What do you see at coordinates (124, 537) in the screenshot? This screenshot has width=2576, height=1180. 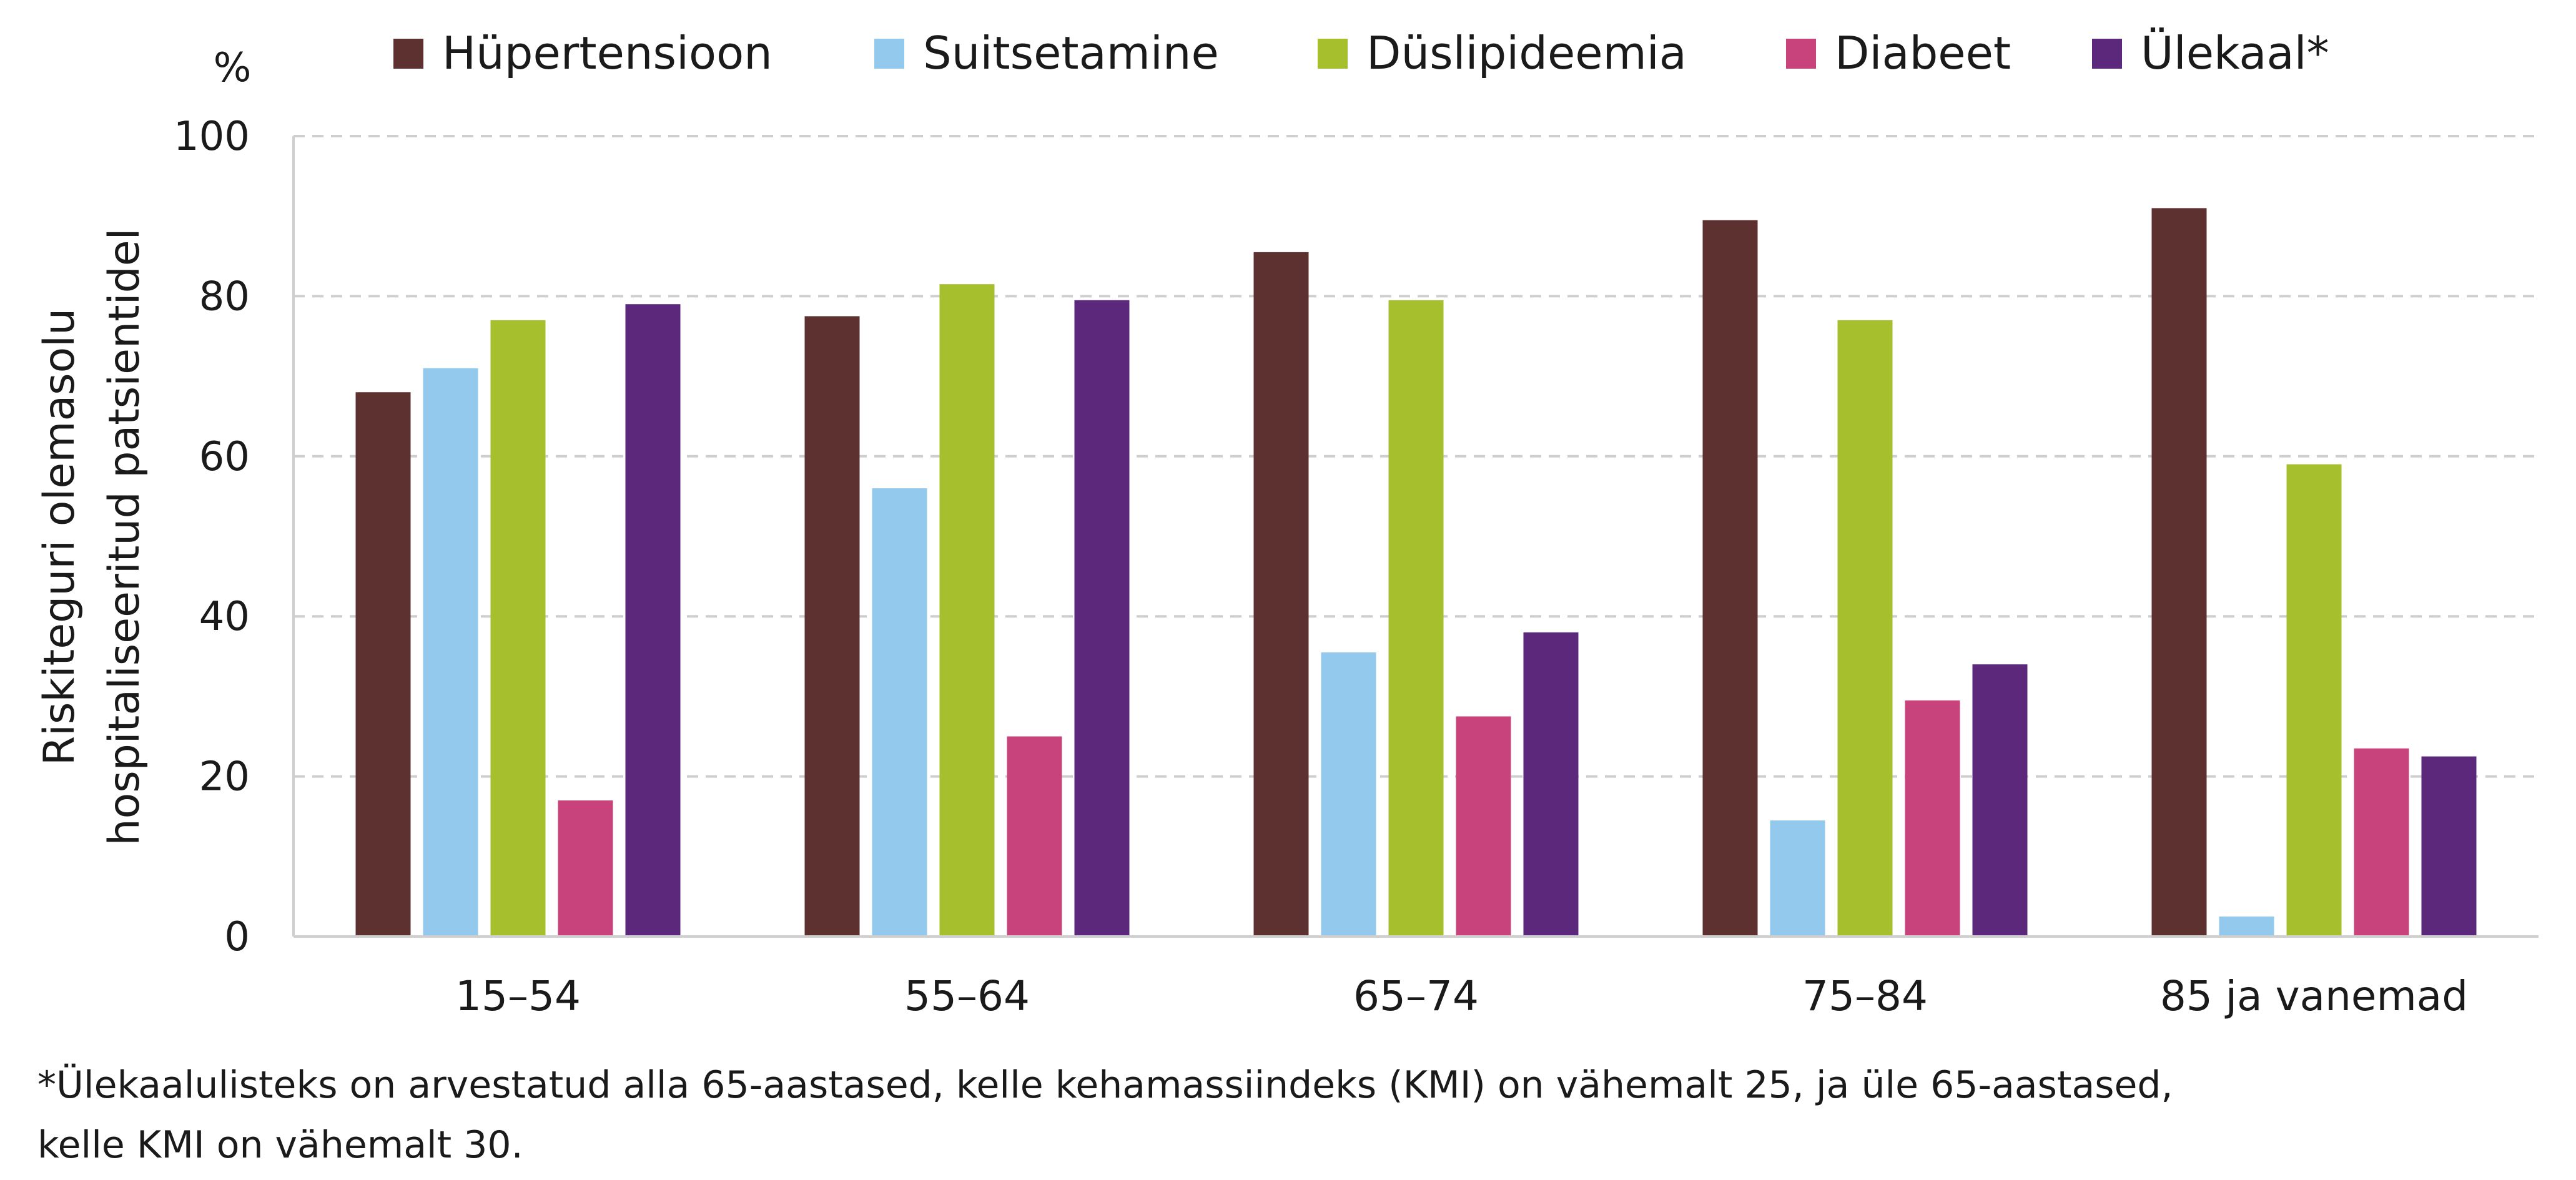 I see `y-axis-title-line: hospitaliseeritud patsientidel` at bounding box center [124, 537].